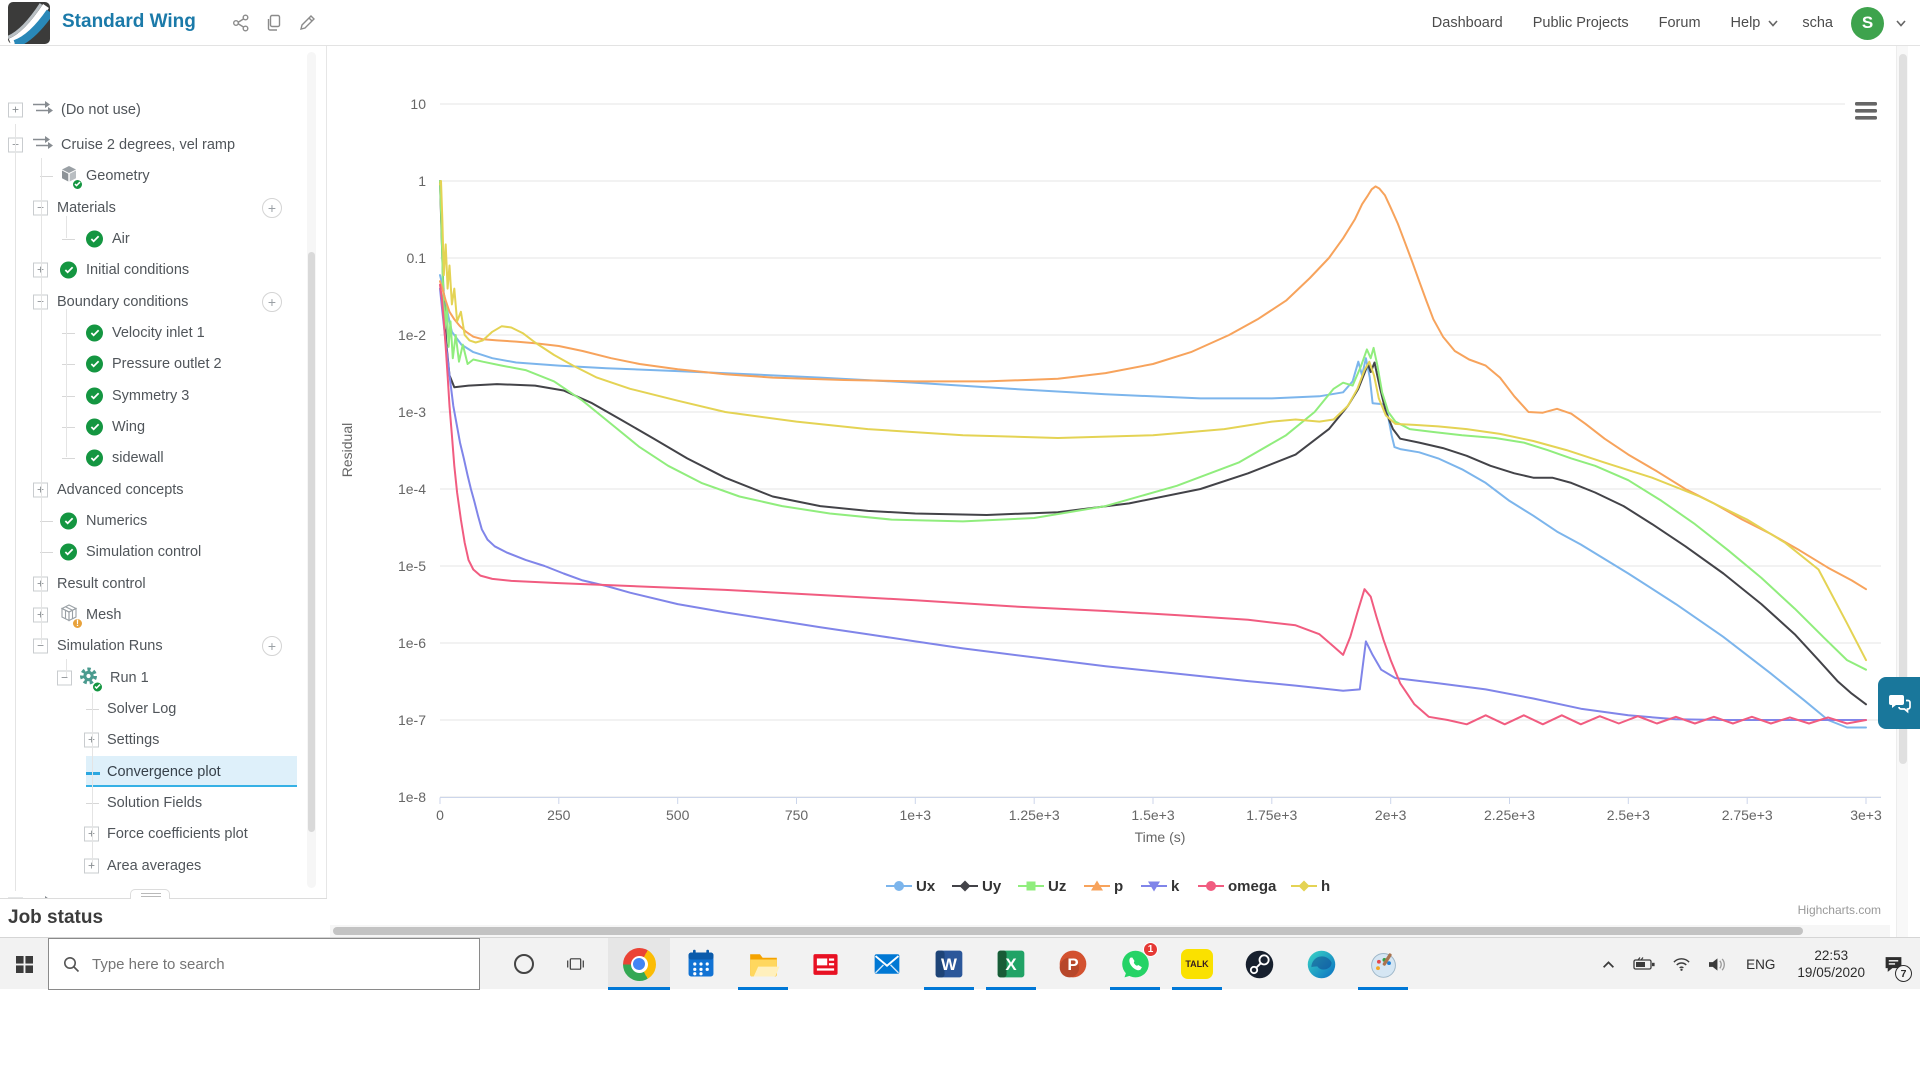  Describe the element at coordinates (163, 269) in the screenshot. I see `tree-item-initial-conditions: +Initial conditions` at that location.